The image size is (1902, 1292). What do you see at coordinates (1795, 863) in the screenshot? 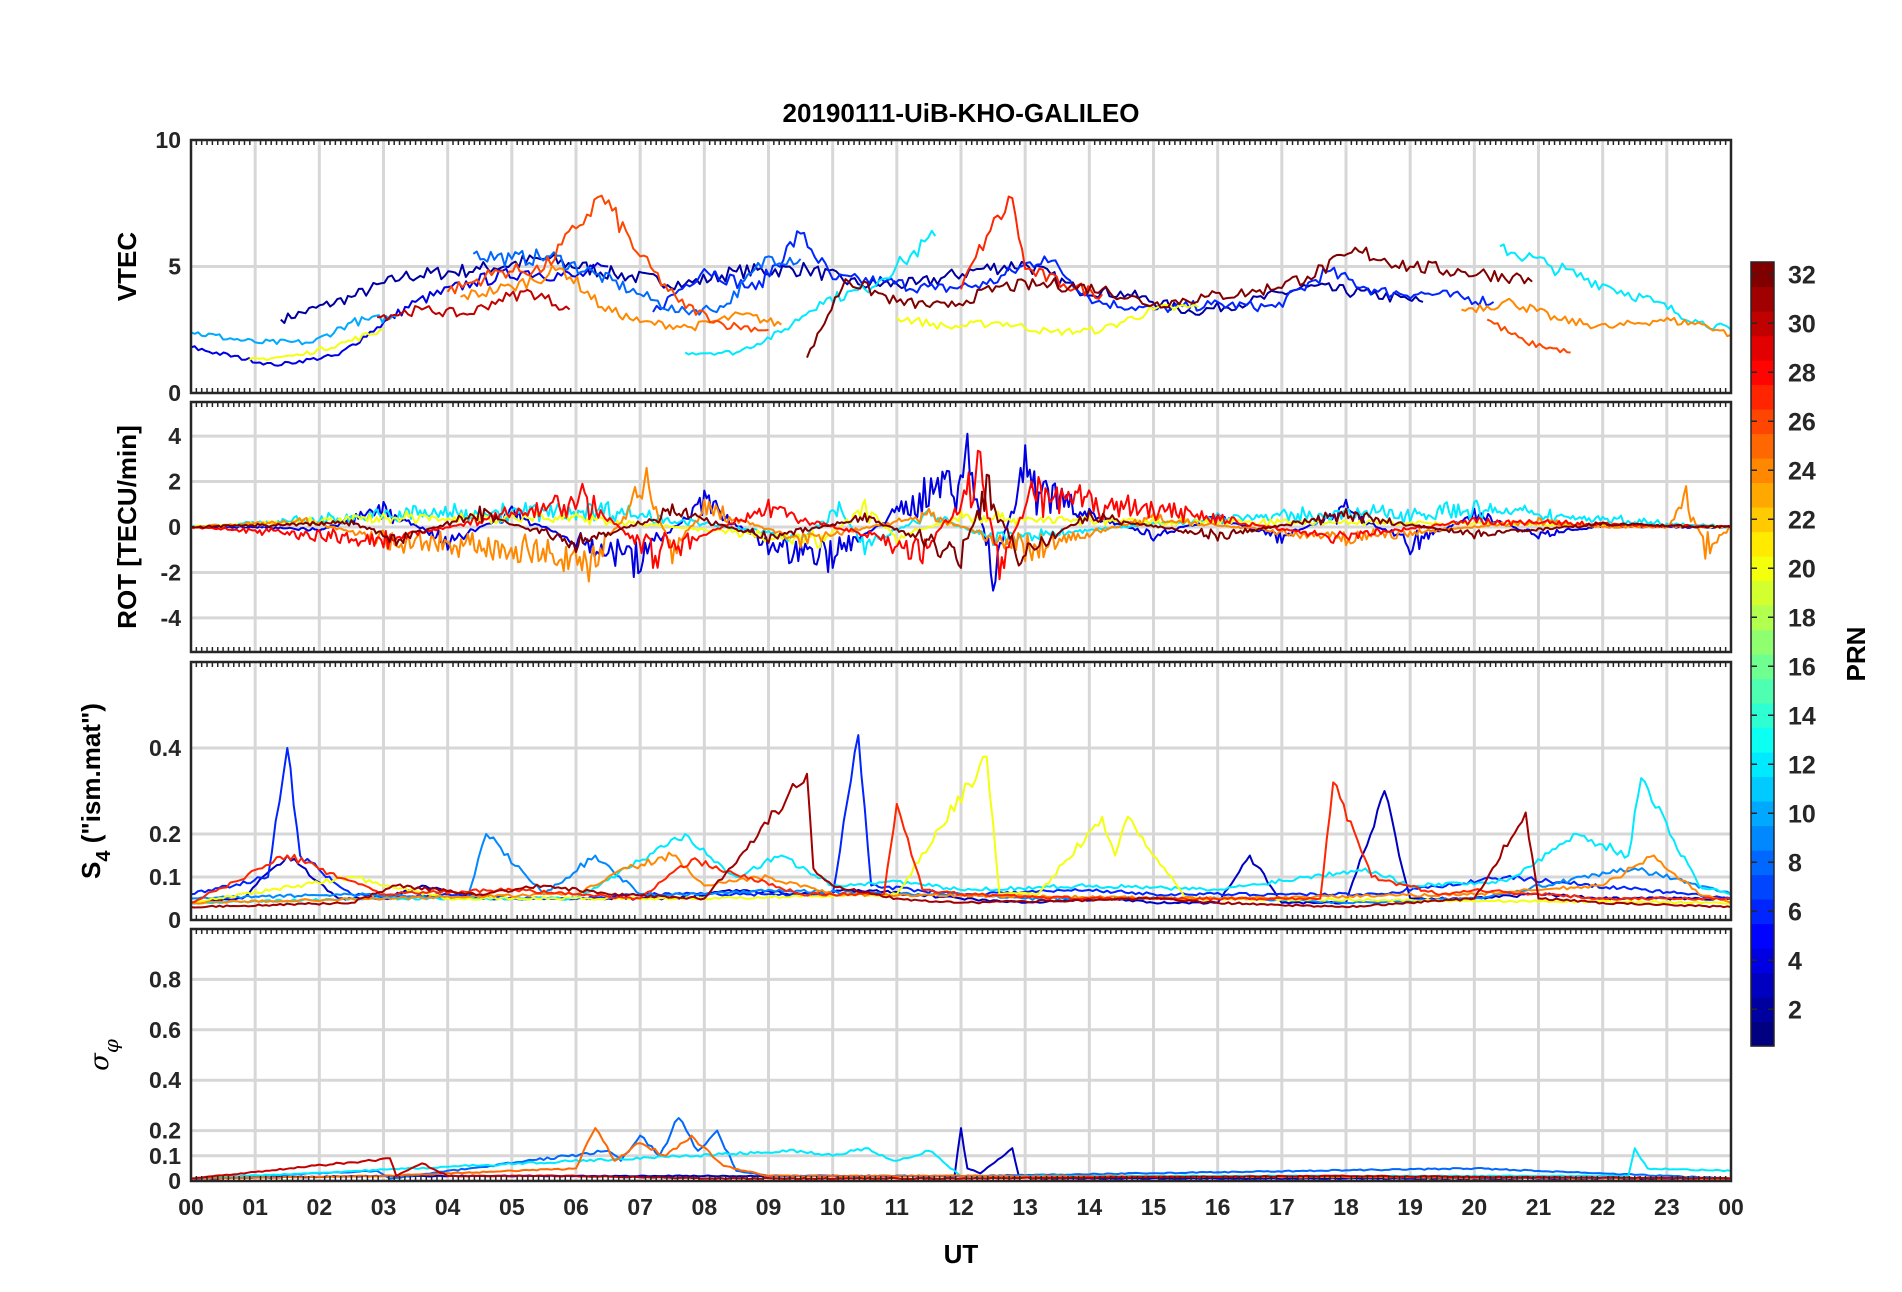
I see `colorbar-tick-label: 8` at bounding box center [1795, 863].